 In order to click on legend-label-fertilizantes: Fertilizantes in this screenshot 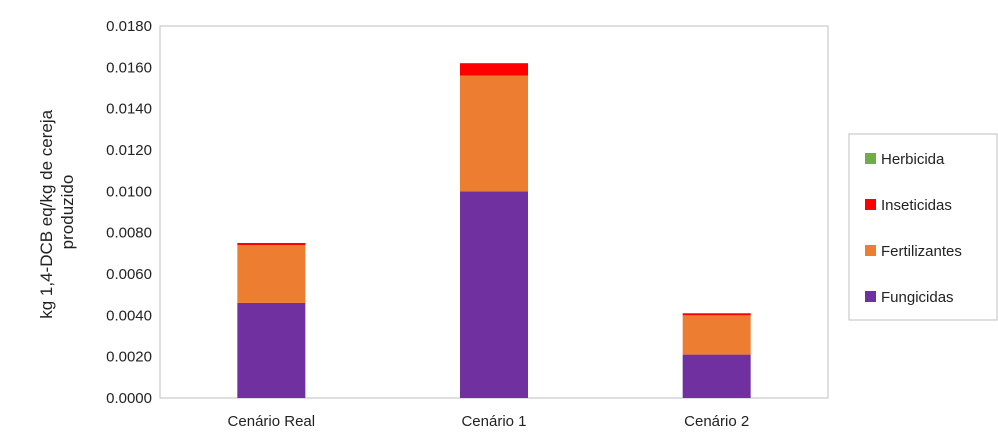, I will do `click(921, 251)`.